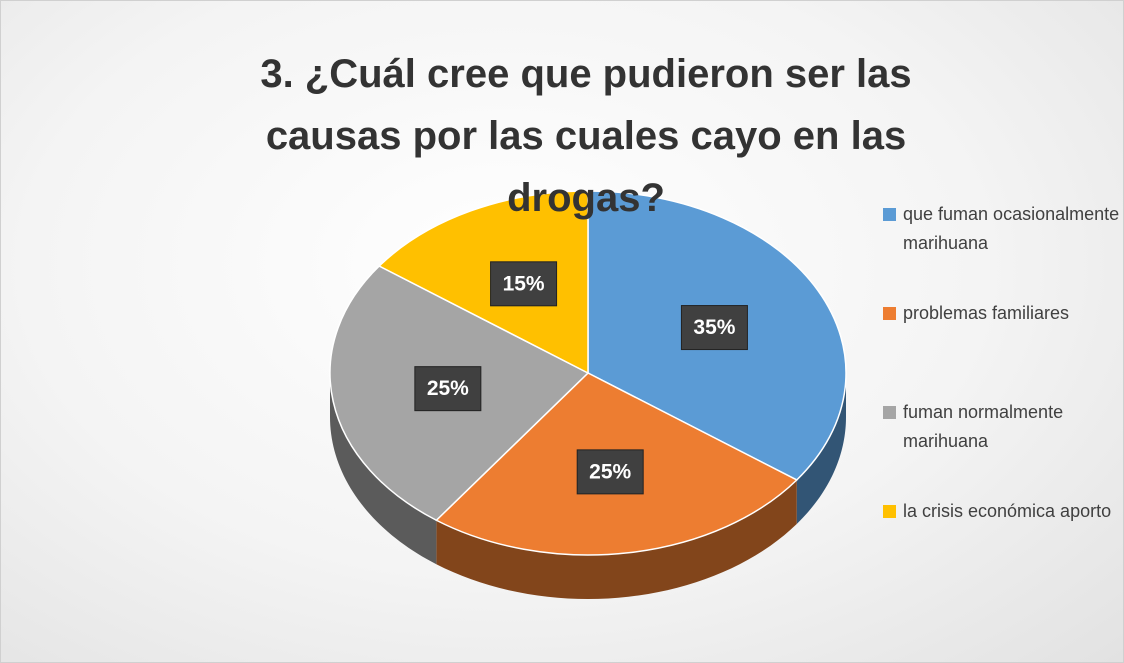 Image resolution: width=1124 pixels, height=663 pixels. What do you see at coordinates (1011, 228) in the screenshot?
I see `legend-label: que fuman ocasionalmente marihuana` at bounding box center [1011, 228].